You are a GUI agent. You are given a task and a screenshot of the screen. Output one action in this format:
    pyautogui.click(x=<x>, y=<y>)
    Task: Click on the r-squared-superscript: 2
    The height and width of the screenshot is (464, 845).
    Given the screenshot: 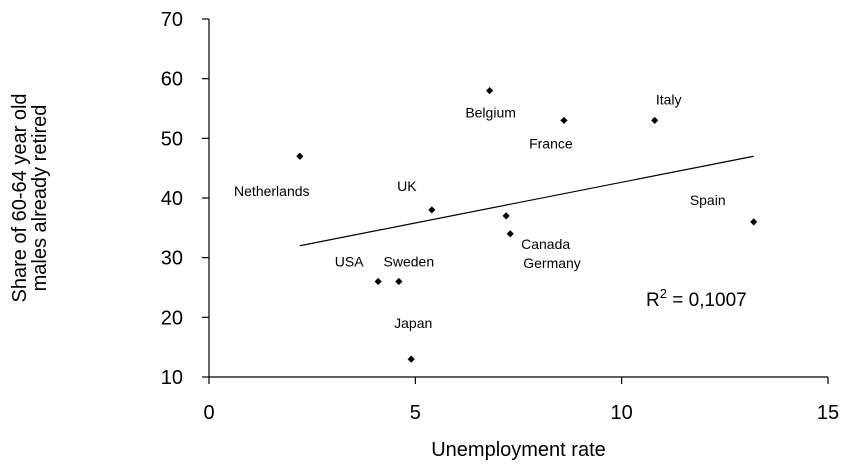 What is the action you would take?
    pyautogui.click(x=663, y=293)
    